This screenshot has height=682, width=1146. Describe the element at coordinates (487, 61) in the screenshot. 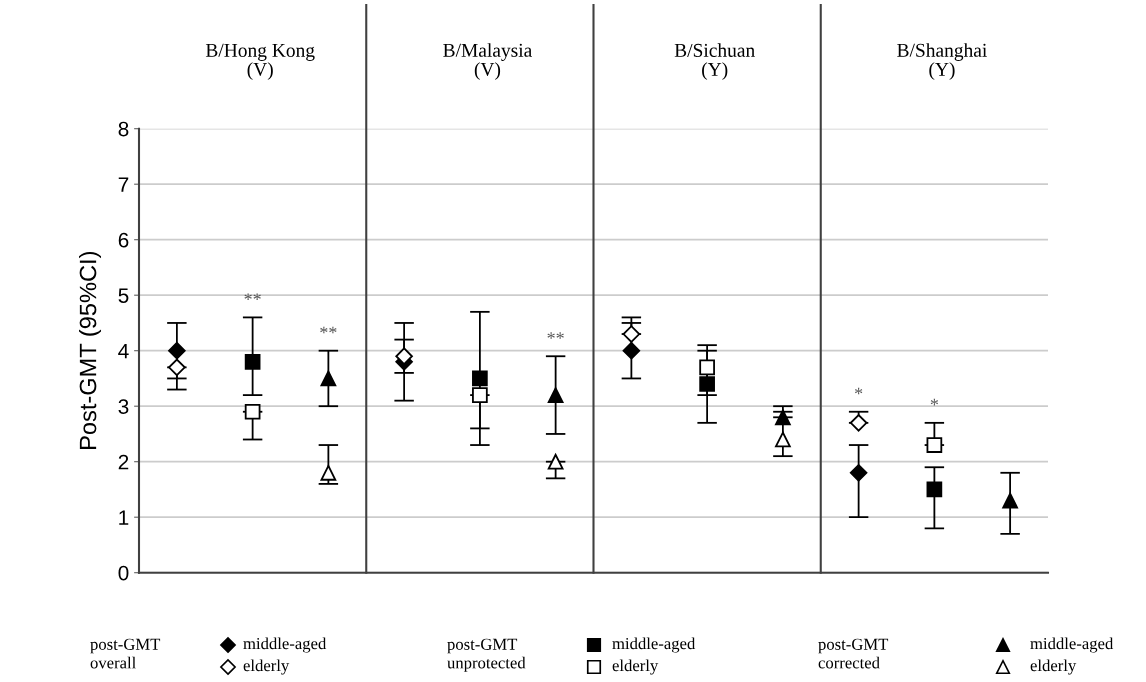

I see `text: B/Malaysia (V)` at that location.